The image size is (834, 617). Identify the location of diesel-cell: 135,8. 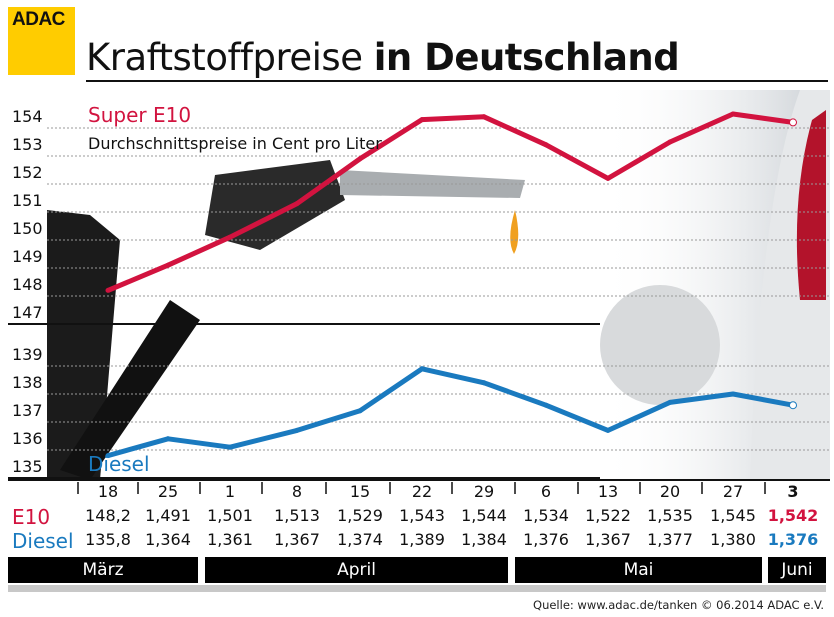
(108, 539).